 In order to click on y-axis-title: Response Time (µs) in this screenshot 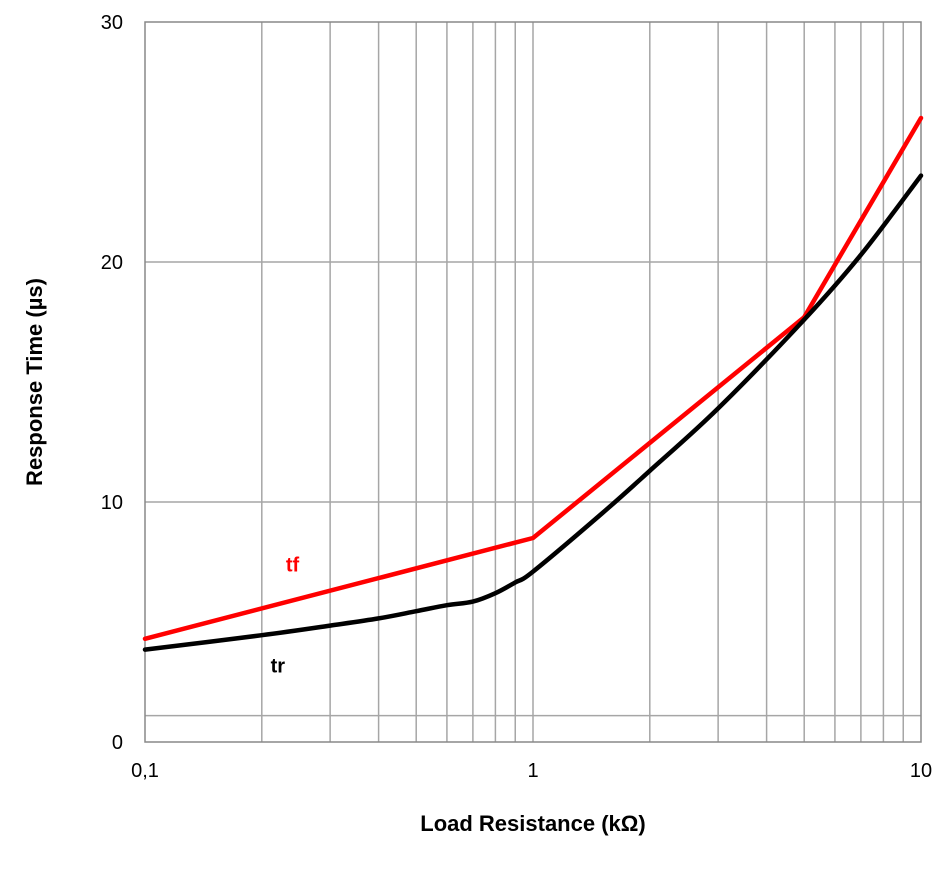, I will do `click(34, 382)`.